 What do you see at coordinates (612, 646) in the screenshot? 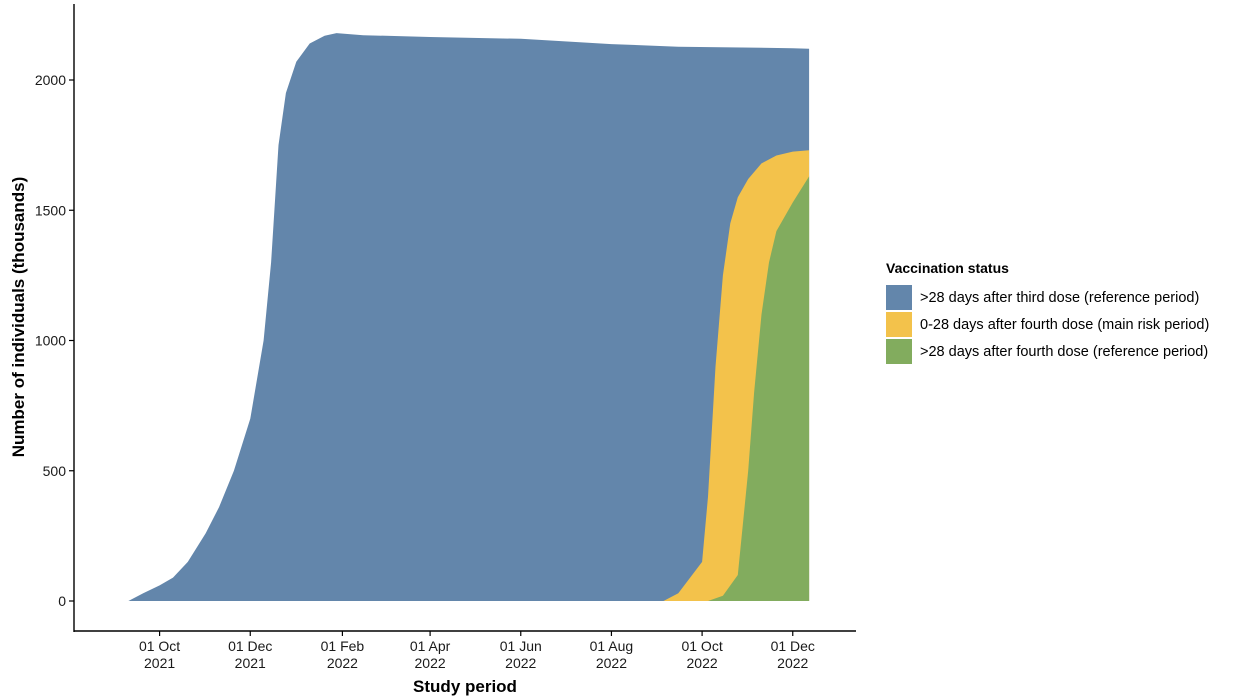
I see `x-tick-label: 01 Aug` at bounding box center [612, 646].